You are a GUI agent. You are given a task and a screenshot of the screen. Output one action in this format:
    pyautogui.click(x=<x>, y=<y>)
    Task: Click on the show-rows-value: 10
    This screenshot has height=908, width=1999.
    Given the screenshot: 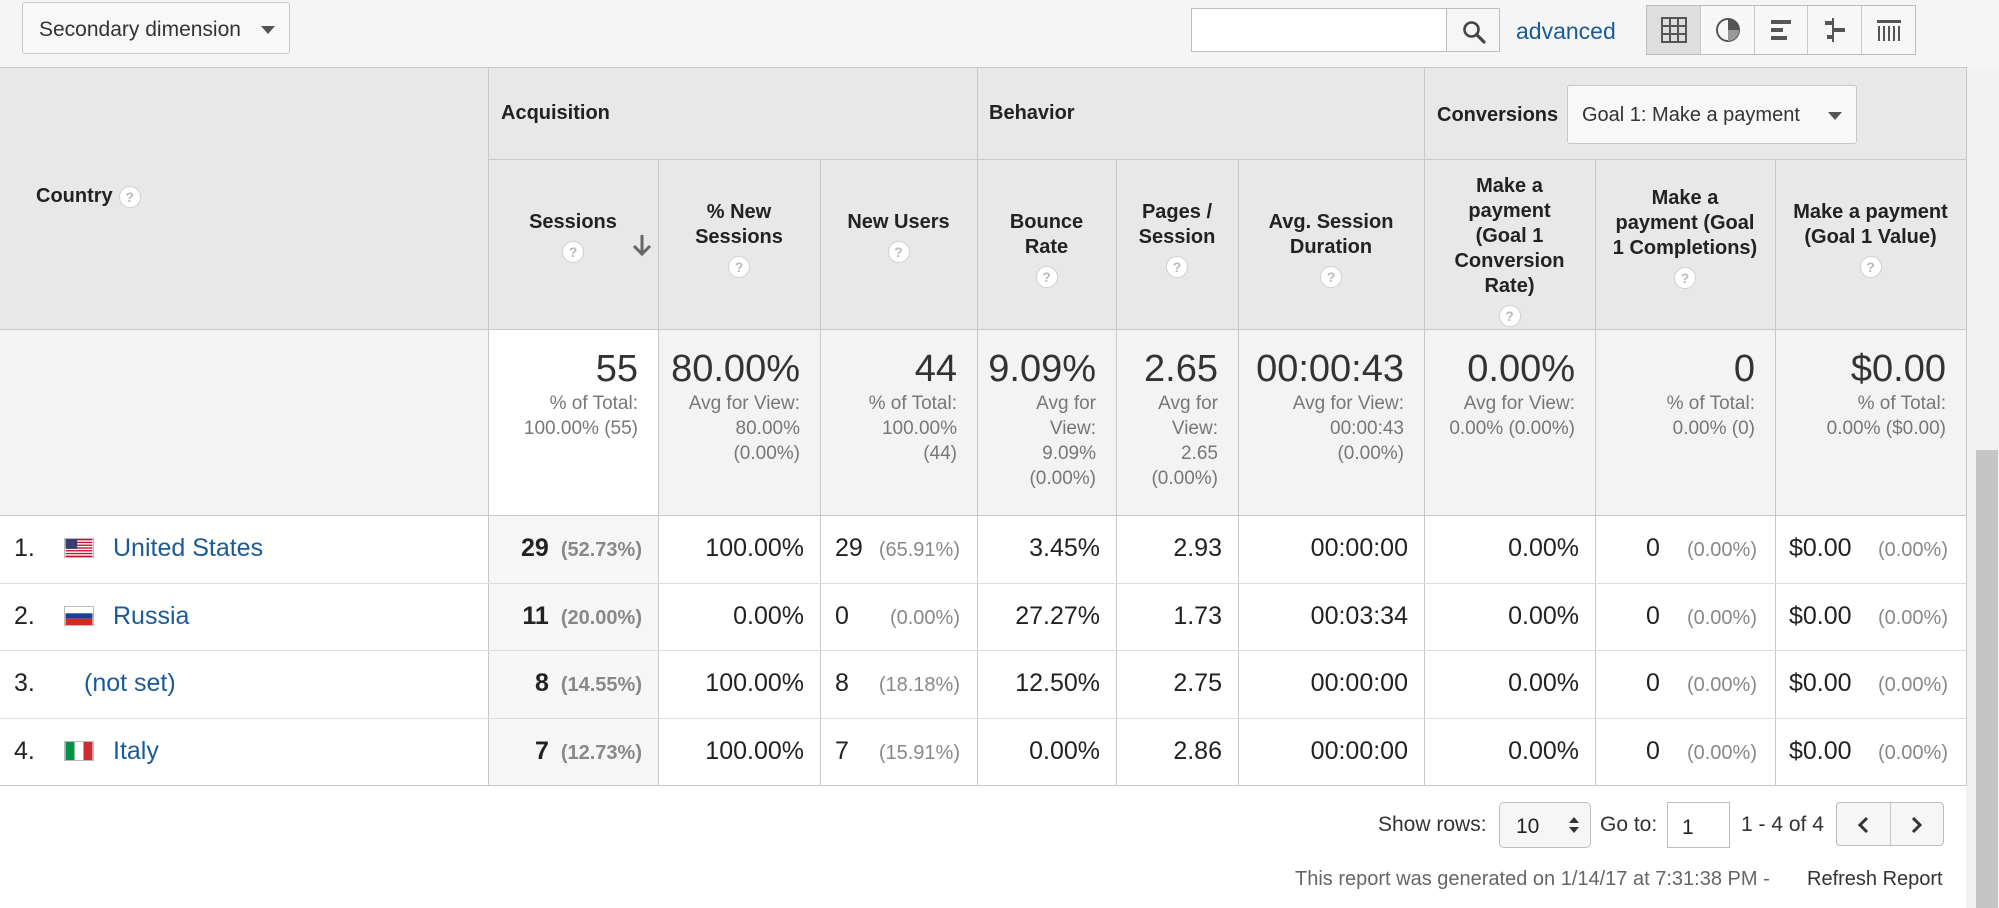 What is the action you would take?
    pyautogui.click(x=1528, y=826)
    